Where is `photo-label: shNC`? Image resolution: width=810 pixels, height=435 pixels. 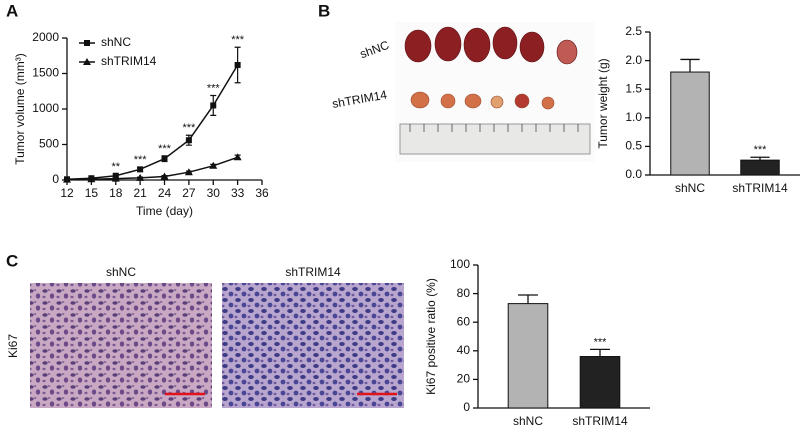
photo-label: shNC is located at coordinates (374, 50).